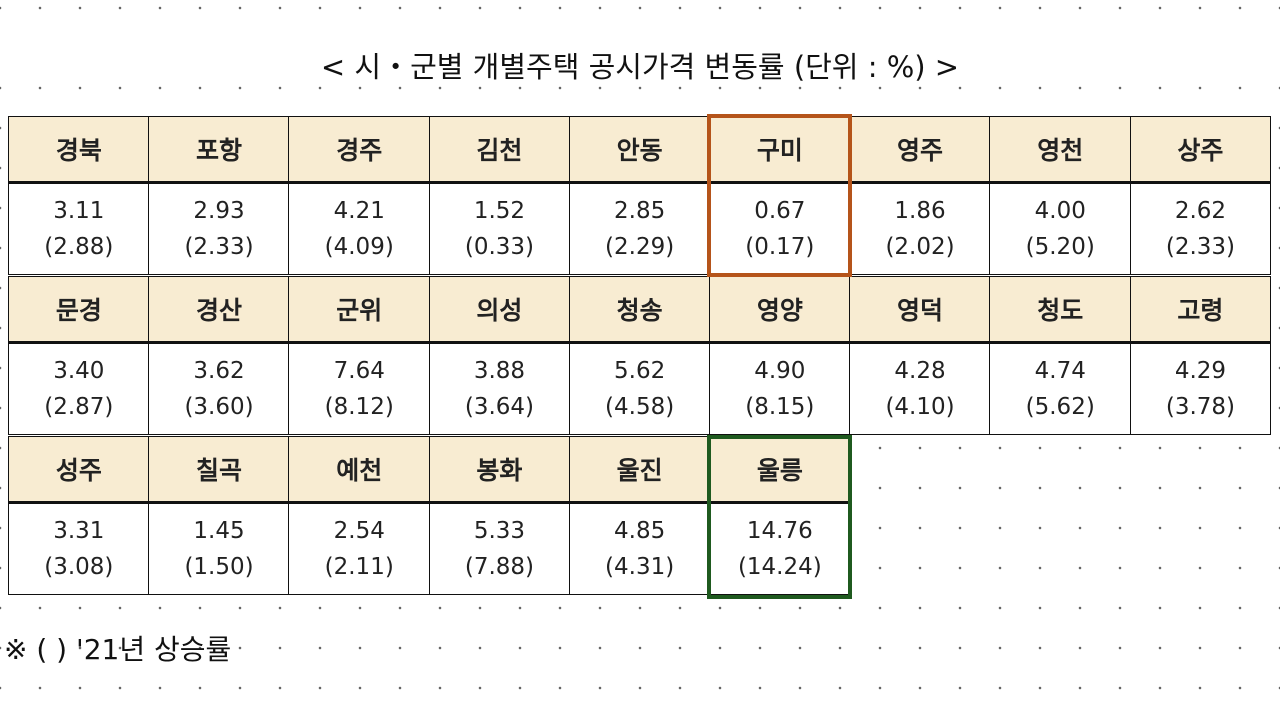  I want to click on region-header: 군위, so click(359, 310).